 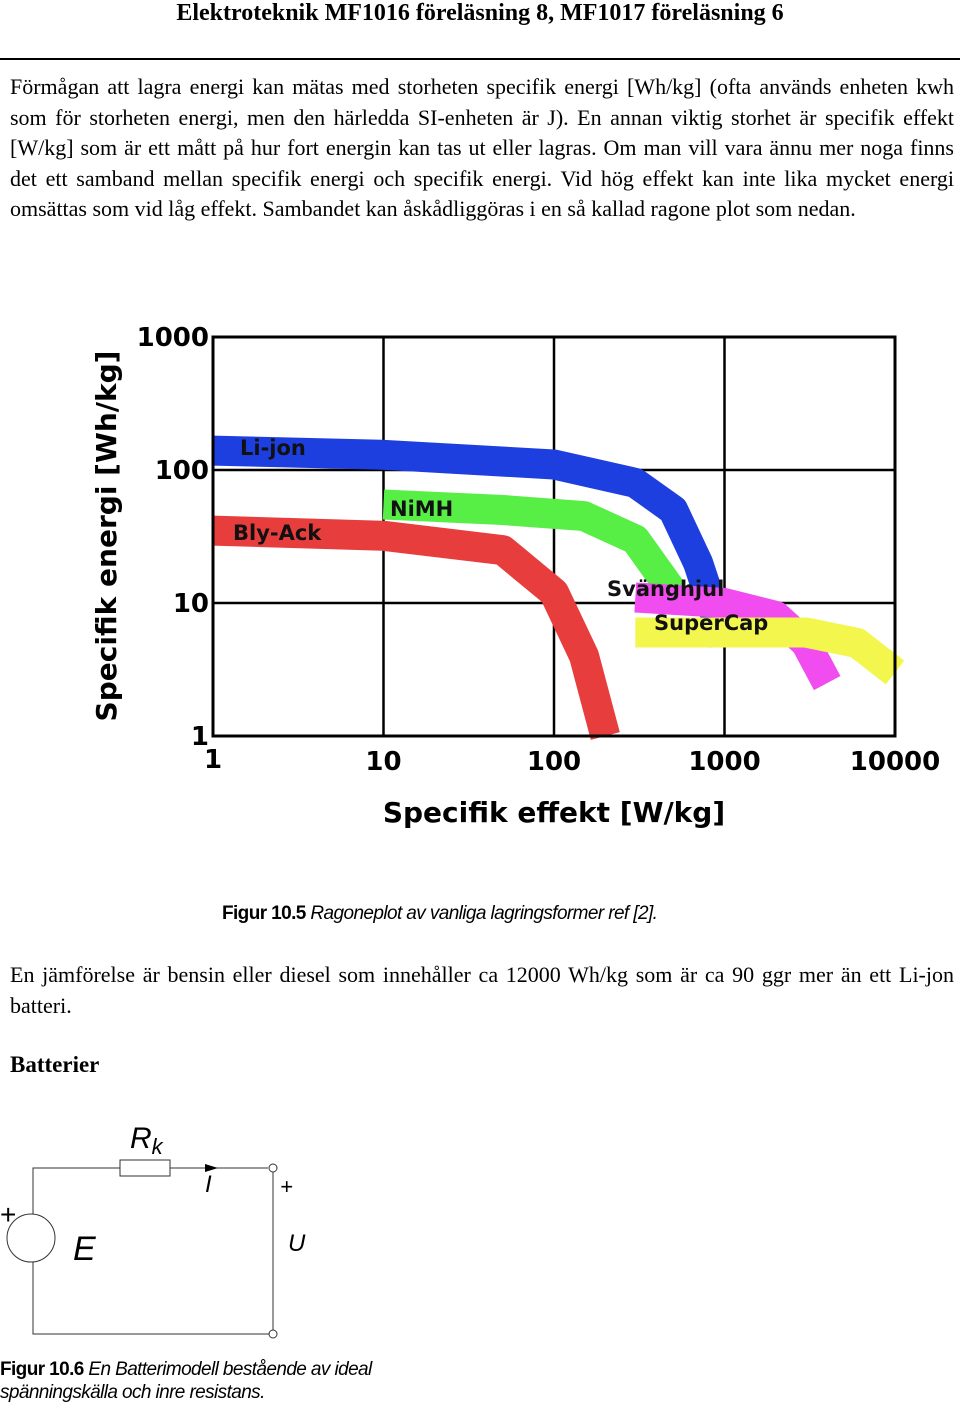 What do you see at coordinates (297, 1243) in the screenshot?
I see `voltage-label: U` at bounding box center [297, 1243].